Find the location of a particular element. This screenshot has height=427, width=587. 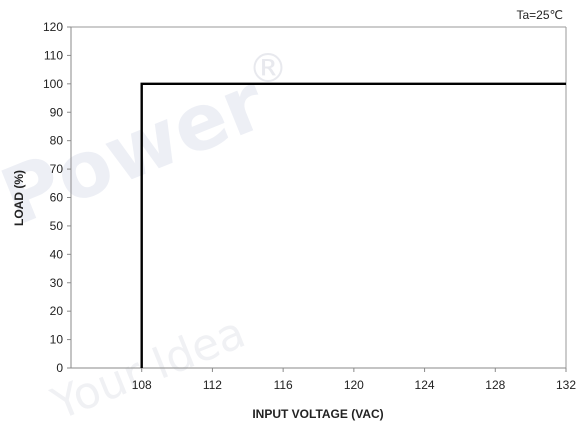

y-tick-label: 10 is located at coordinates (57, 340).